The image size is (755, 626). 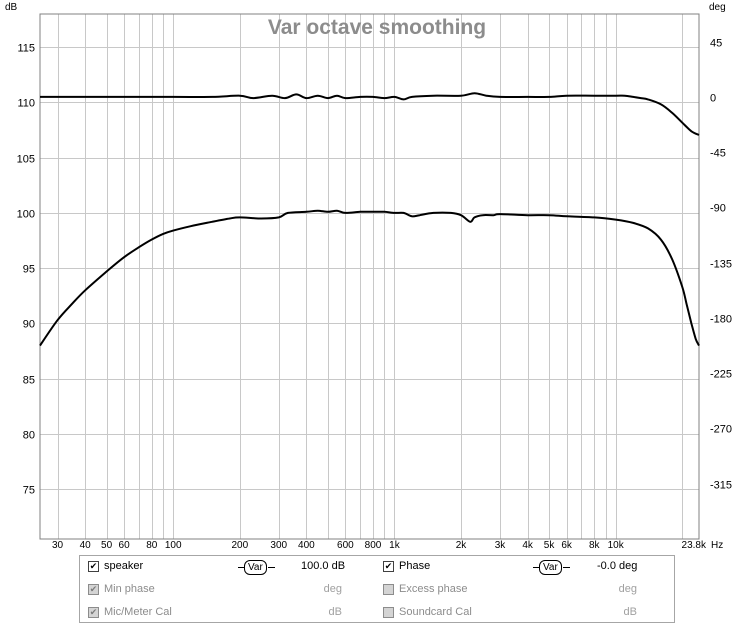 What do you see at coordinates (627, 589) in the screenshot?
I see `excess-phase-unit: deg` at bounding box center [627, 589].